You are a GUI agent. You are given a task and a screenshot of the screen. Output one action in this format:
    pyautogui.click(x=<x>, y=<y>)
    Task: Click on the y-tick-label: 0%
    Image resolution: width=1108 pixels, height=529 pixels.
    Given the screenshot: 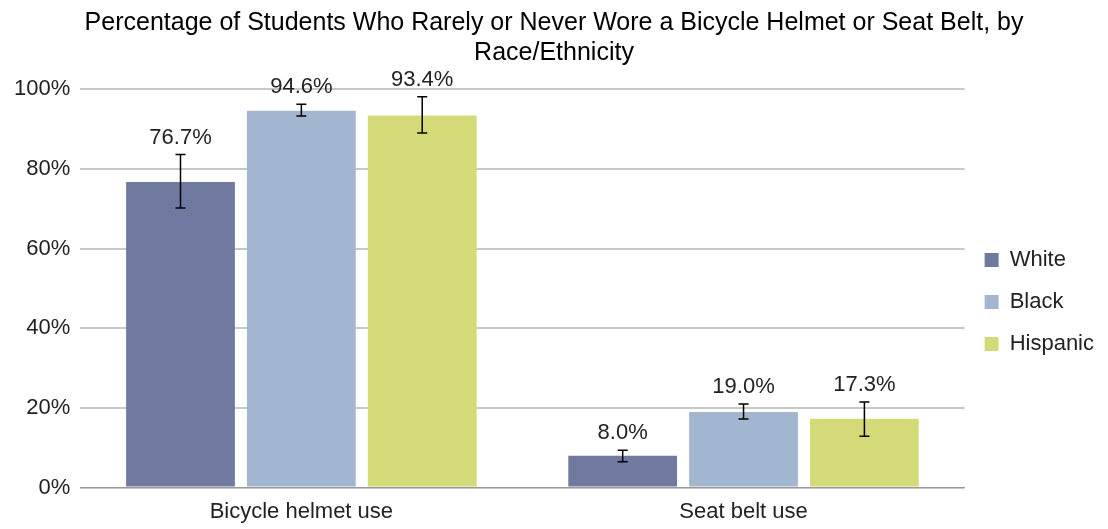 What is the action you would take?
    pyautogui.click(x=54, y=486)
    